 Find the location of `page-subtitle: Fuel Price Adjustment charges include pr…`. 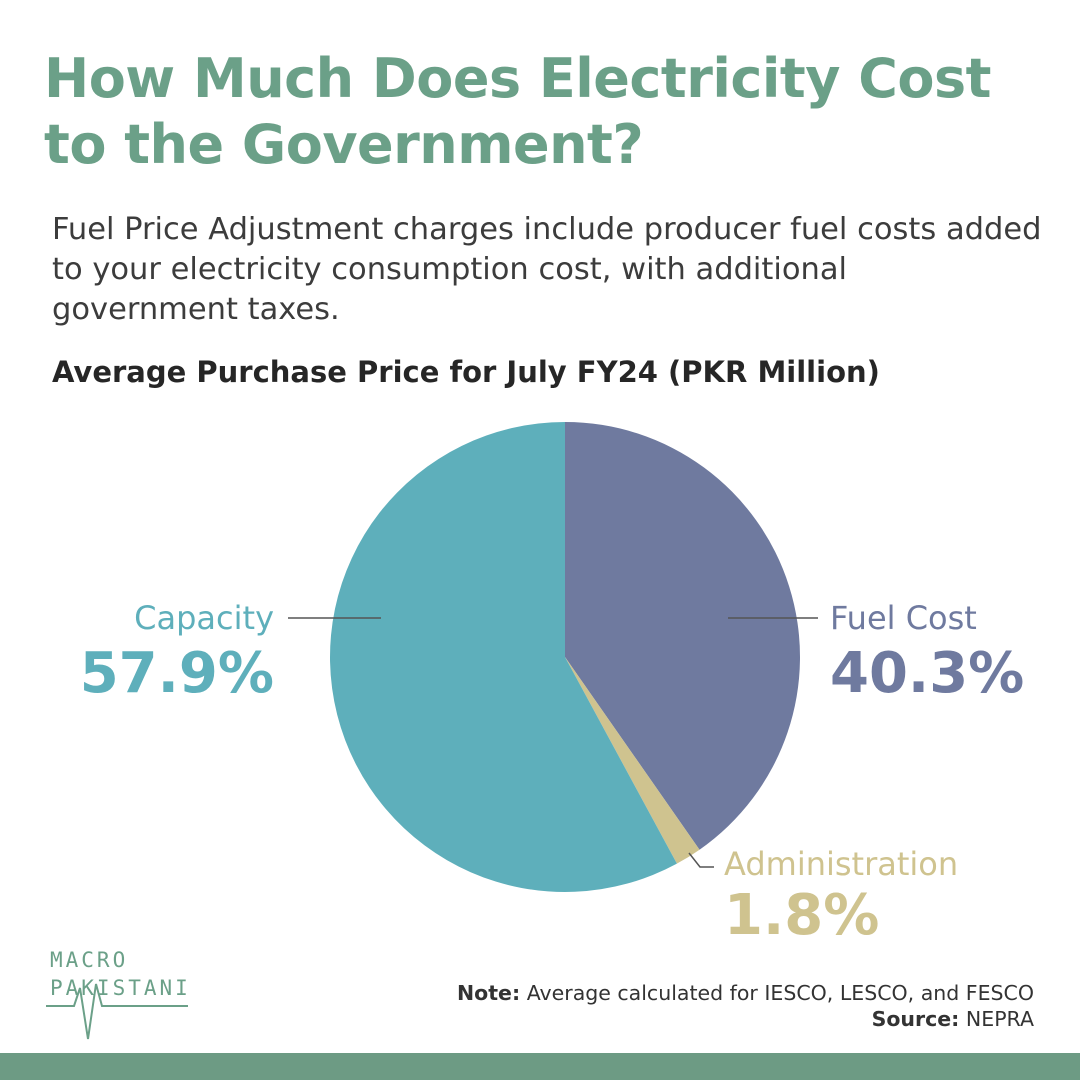

page-subtitle: Fuel Price Adjustment charges include pr… is located at coordinates (547, 269).